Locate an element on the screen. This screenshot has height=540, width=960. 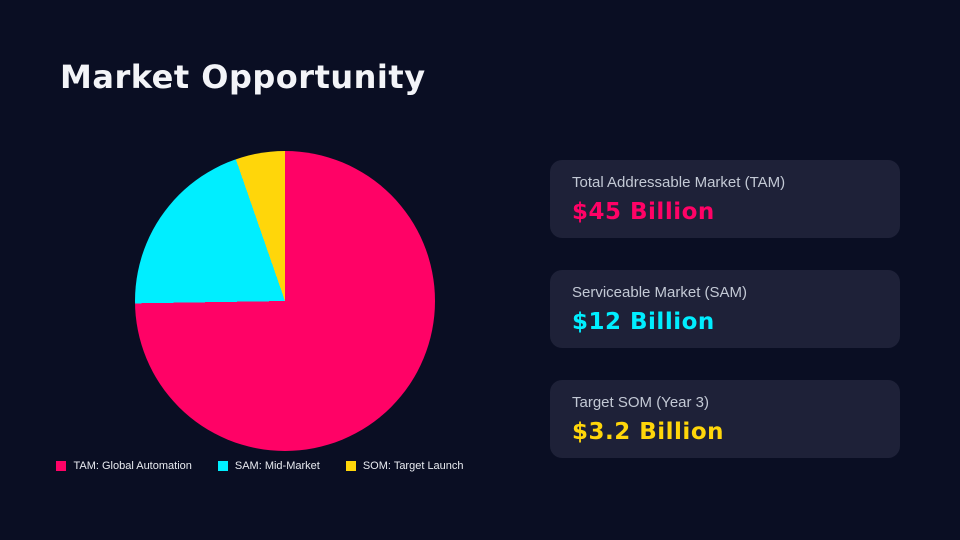
tam-swatch-icon is located at coordinates (61, 466).